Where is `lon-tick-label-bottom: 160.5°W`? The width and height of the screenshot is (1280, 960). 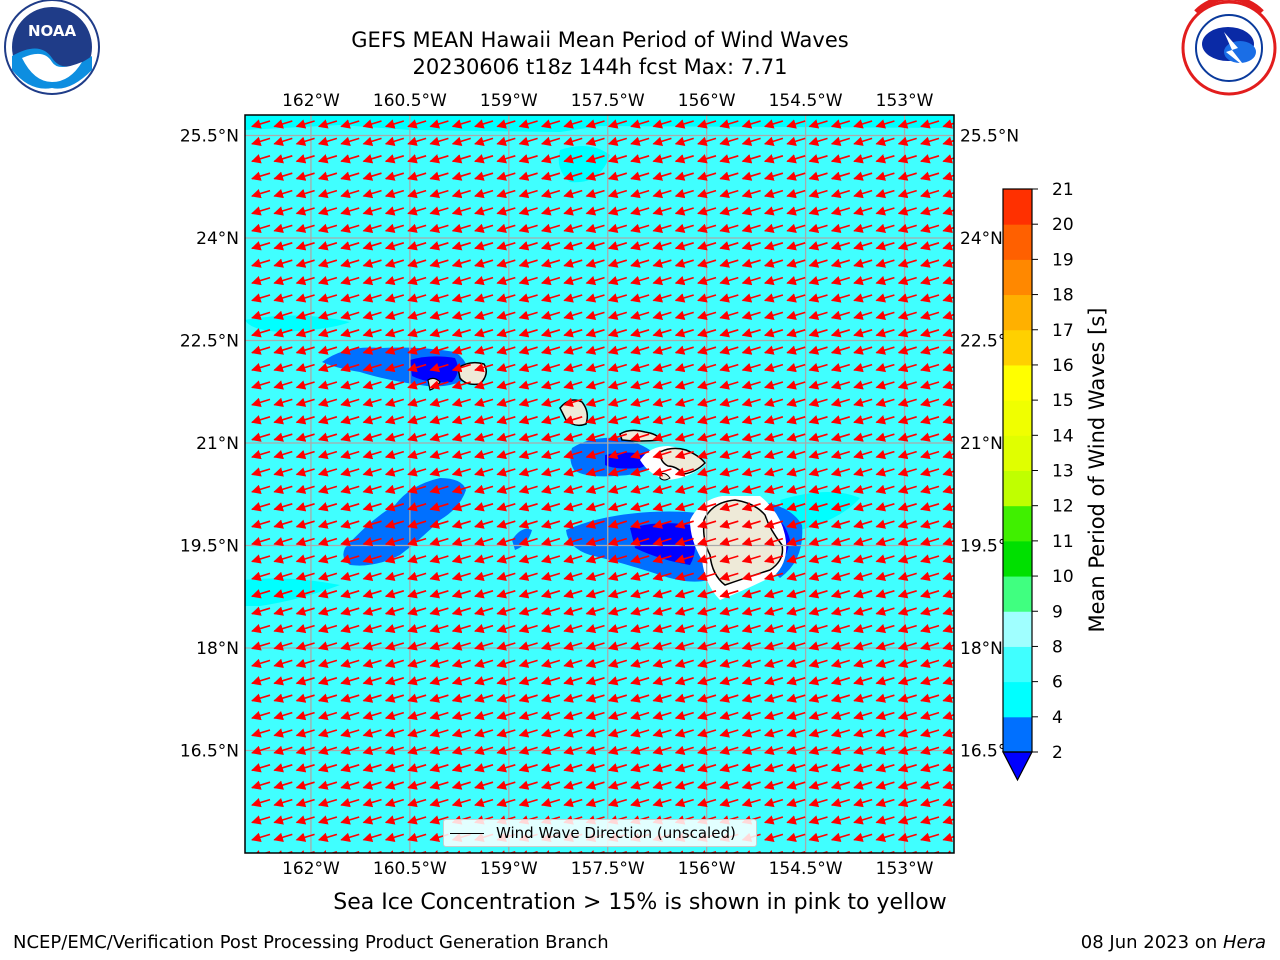
lon-tick-label-bottom: 160.5°W is located at coordinates (410, 869).